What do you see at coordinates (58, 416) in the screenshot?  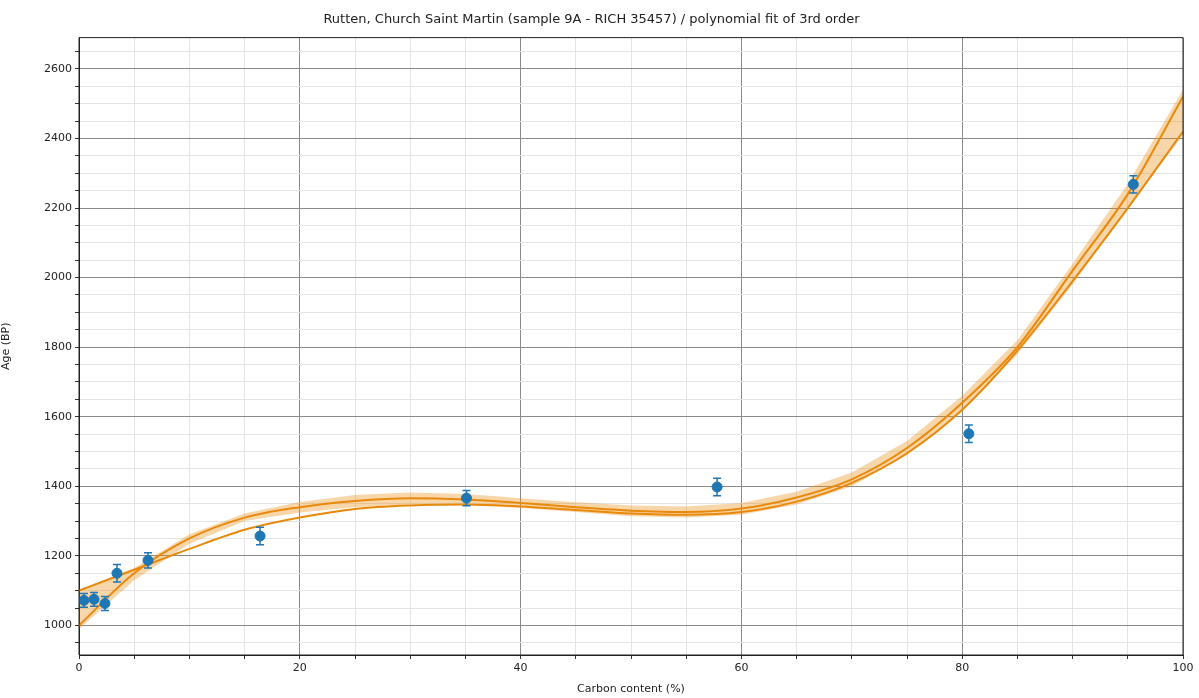 I see `y-tick-label: 1600` at bounding box center [58, 416].